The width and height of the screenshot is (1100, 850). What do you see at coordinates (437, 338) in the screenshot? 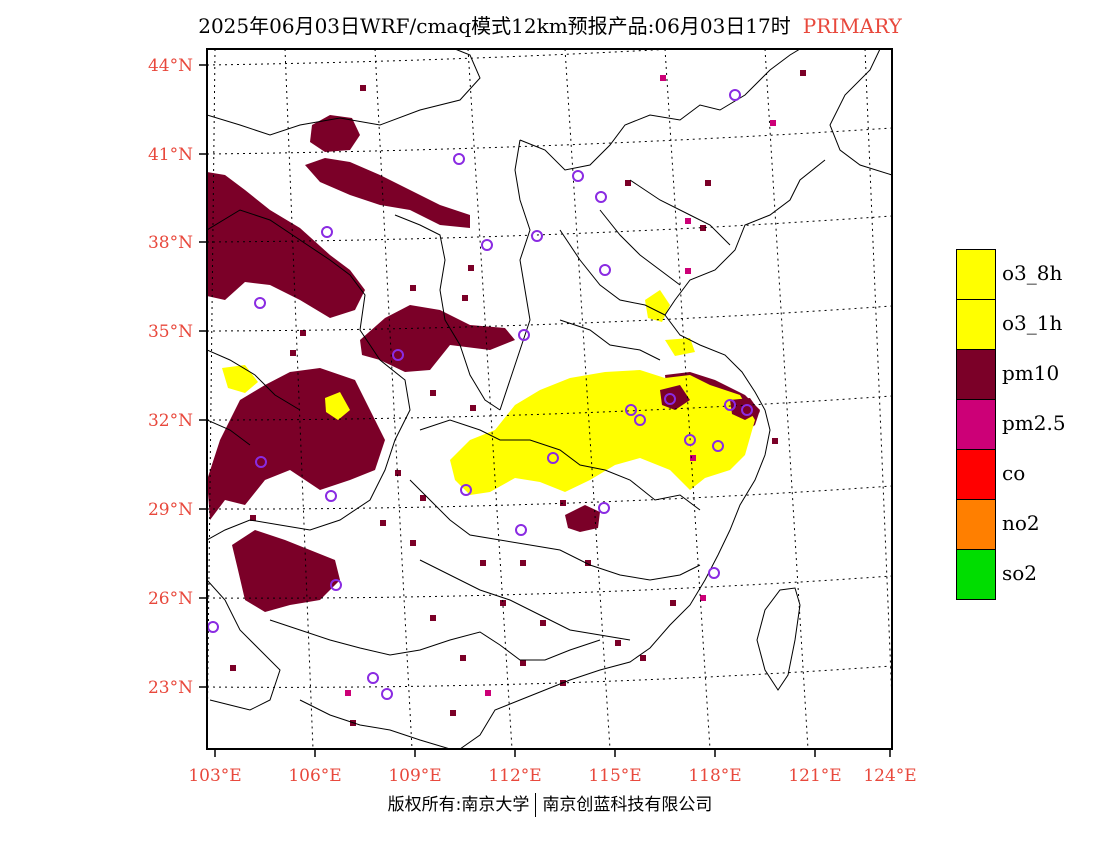
I see `pm10-region-shaanxi` at bounding box center [437, 338].